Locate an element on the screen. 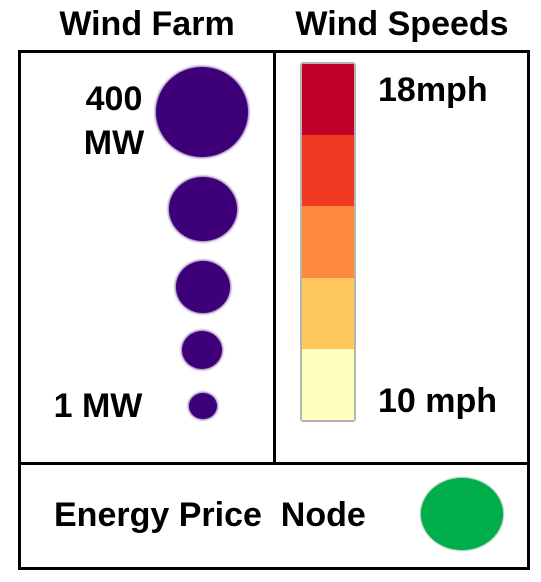  legend-divider-vertical is located at coordinates (274, 257).